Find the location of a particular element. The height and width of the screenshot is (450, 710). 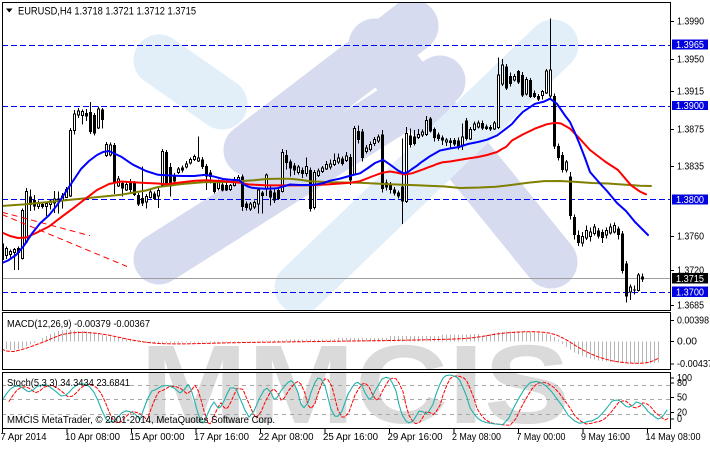

svg-text: 17 Apr 16:00 is located at coordinates (221, 437).